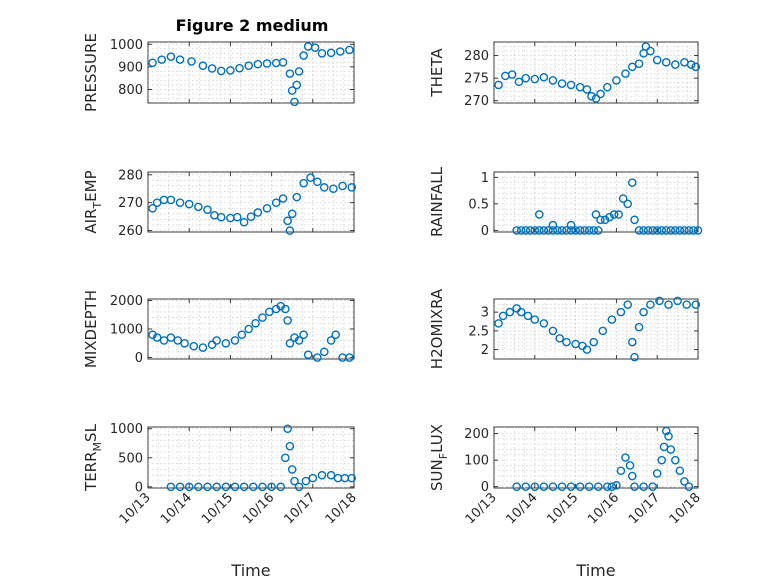 This screenshot has width=778, height=583. I want to click on x-tick-label: 10/16, so click(258, 508).